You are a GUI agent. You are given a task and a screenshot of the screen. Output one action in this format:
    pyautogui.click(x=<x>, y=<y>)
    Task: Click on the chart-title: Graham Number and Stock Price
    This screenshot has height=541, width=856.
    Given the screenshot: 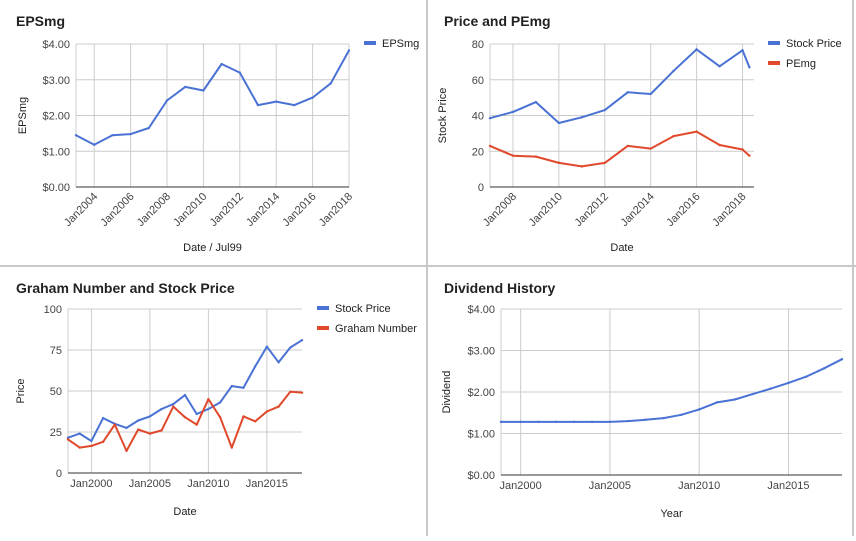 What is the action you would take?
    pyautogui.click(x=125, y=288)
    